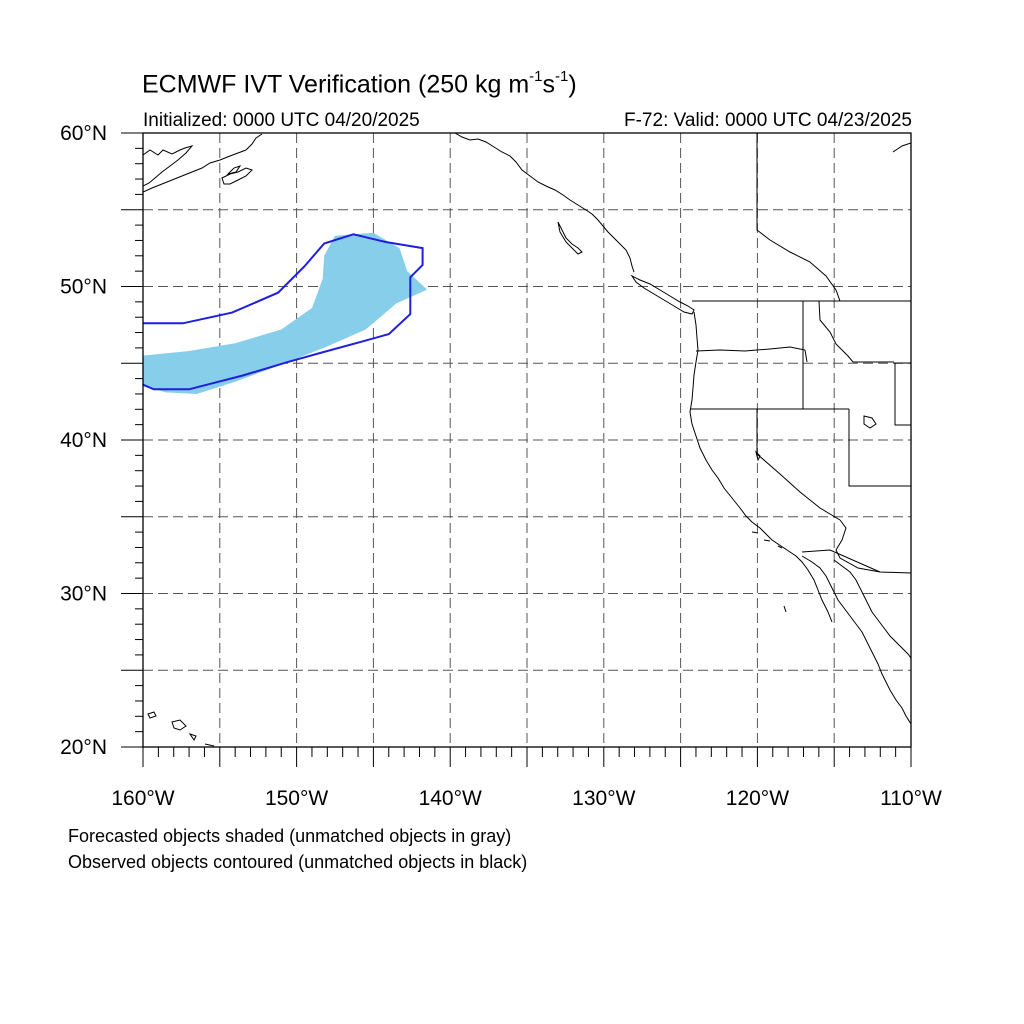  What do you see at coordinates (142, 798) in the screenshot?
I see `lon-tick-label: 160°W` at bounding box center [142, 798].